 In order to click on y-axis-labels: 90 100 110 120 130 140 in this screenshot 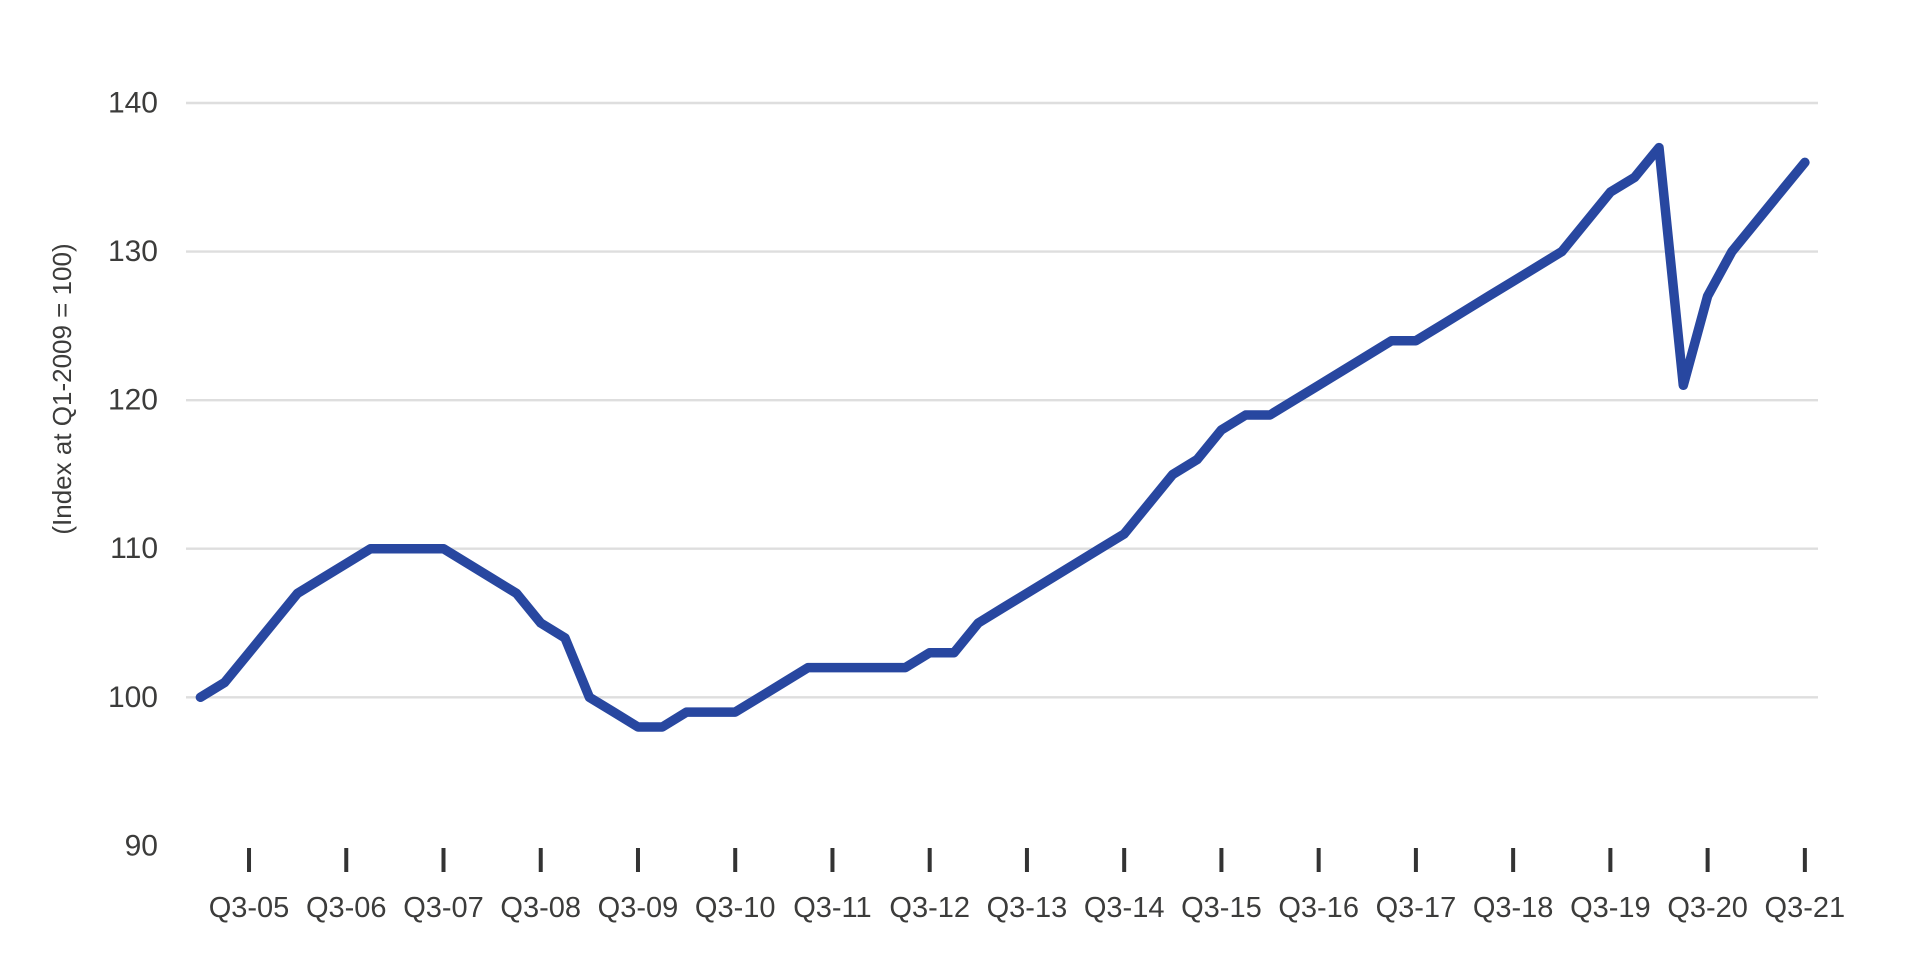, I will do `click(133, 475)`.